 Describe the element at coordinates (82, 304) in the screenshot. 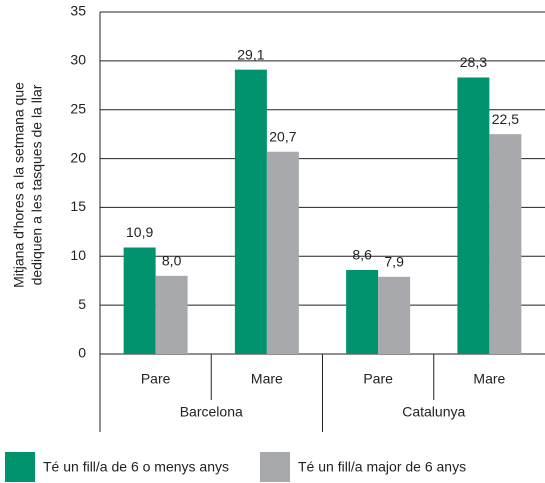

I see `y-tick-label: 5` at that location.